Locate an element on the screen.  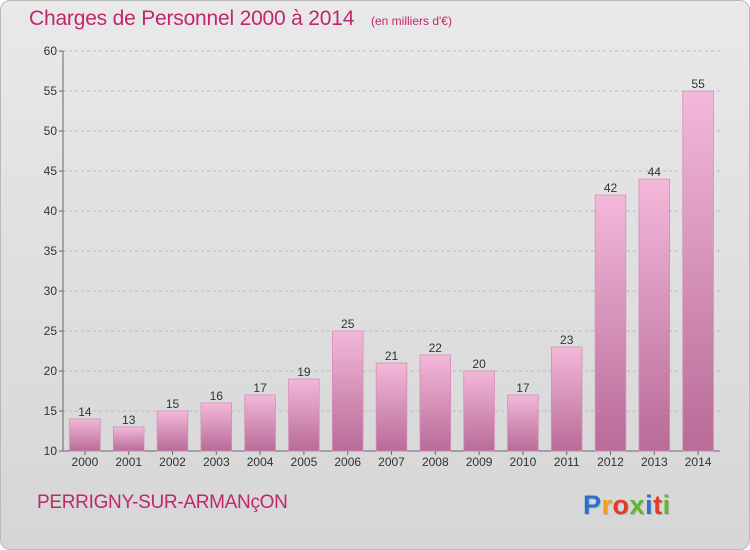
bar-value-label: 42 is located at coordinates (611, 188).